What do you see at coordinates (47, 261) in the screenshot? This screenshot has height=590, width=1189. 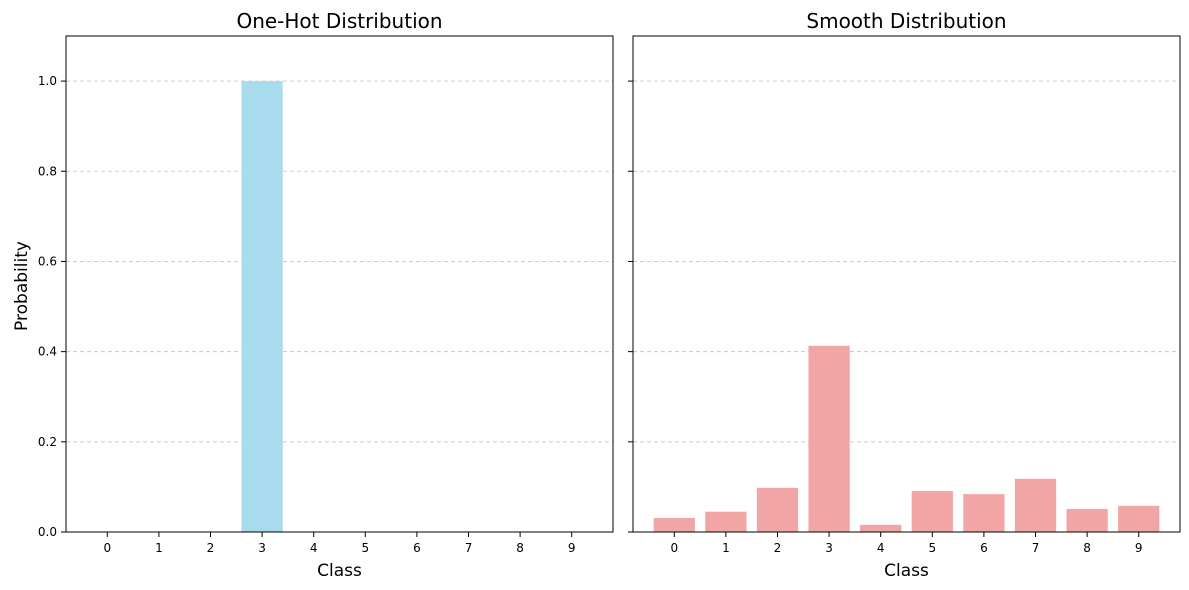 I see `y-tick-label: 0.6` at bounding box center [47, 261].